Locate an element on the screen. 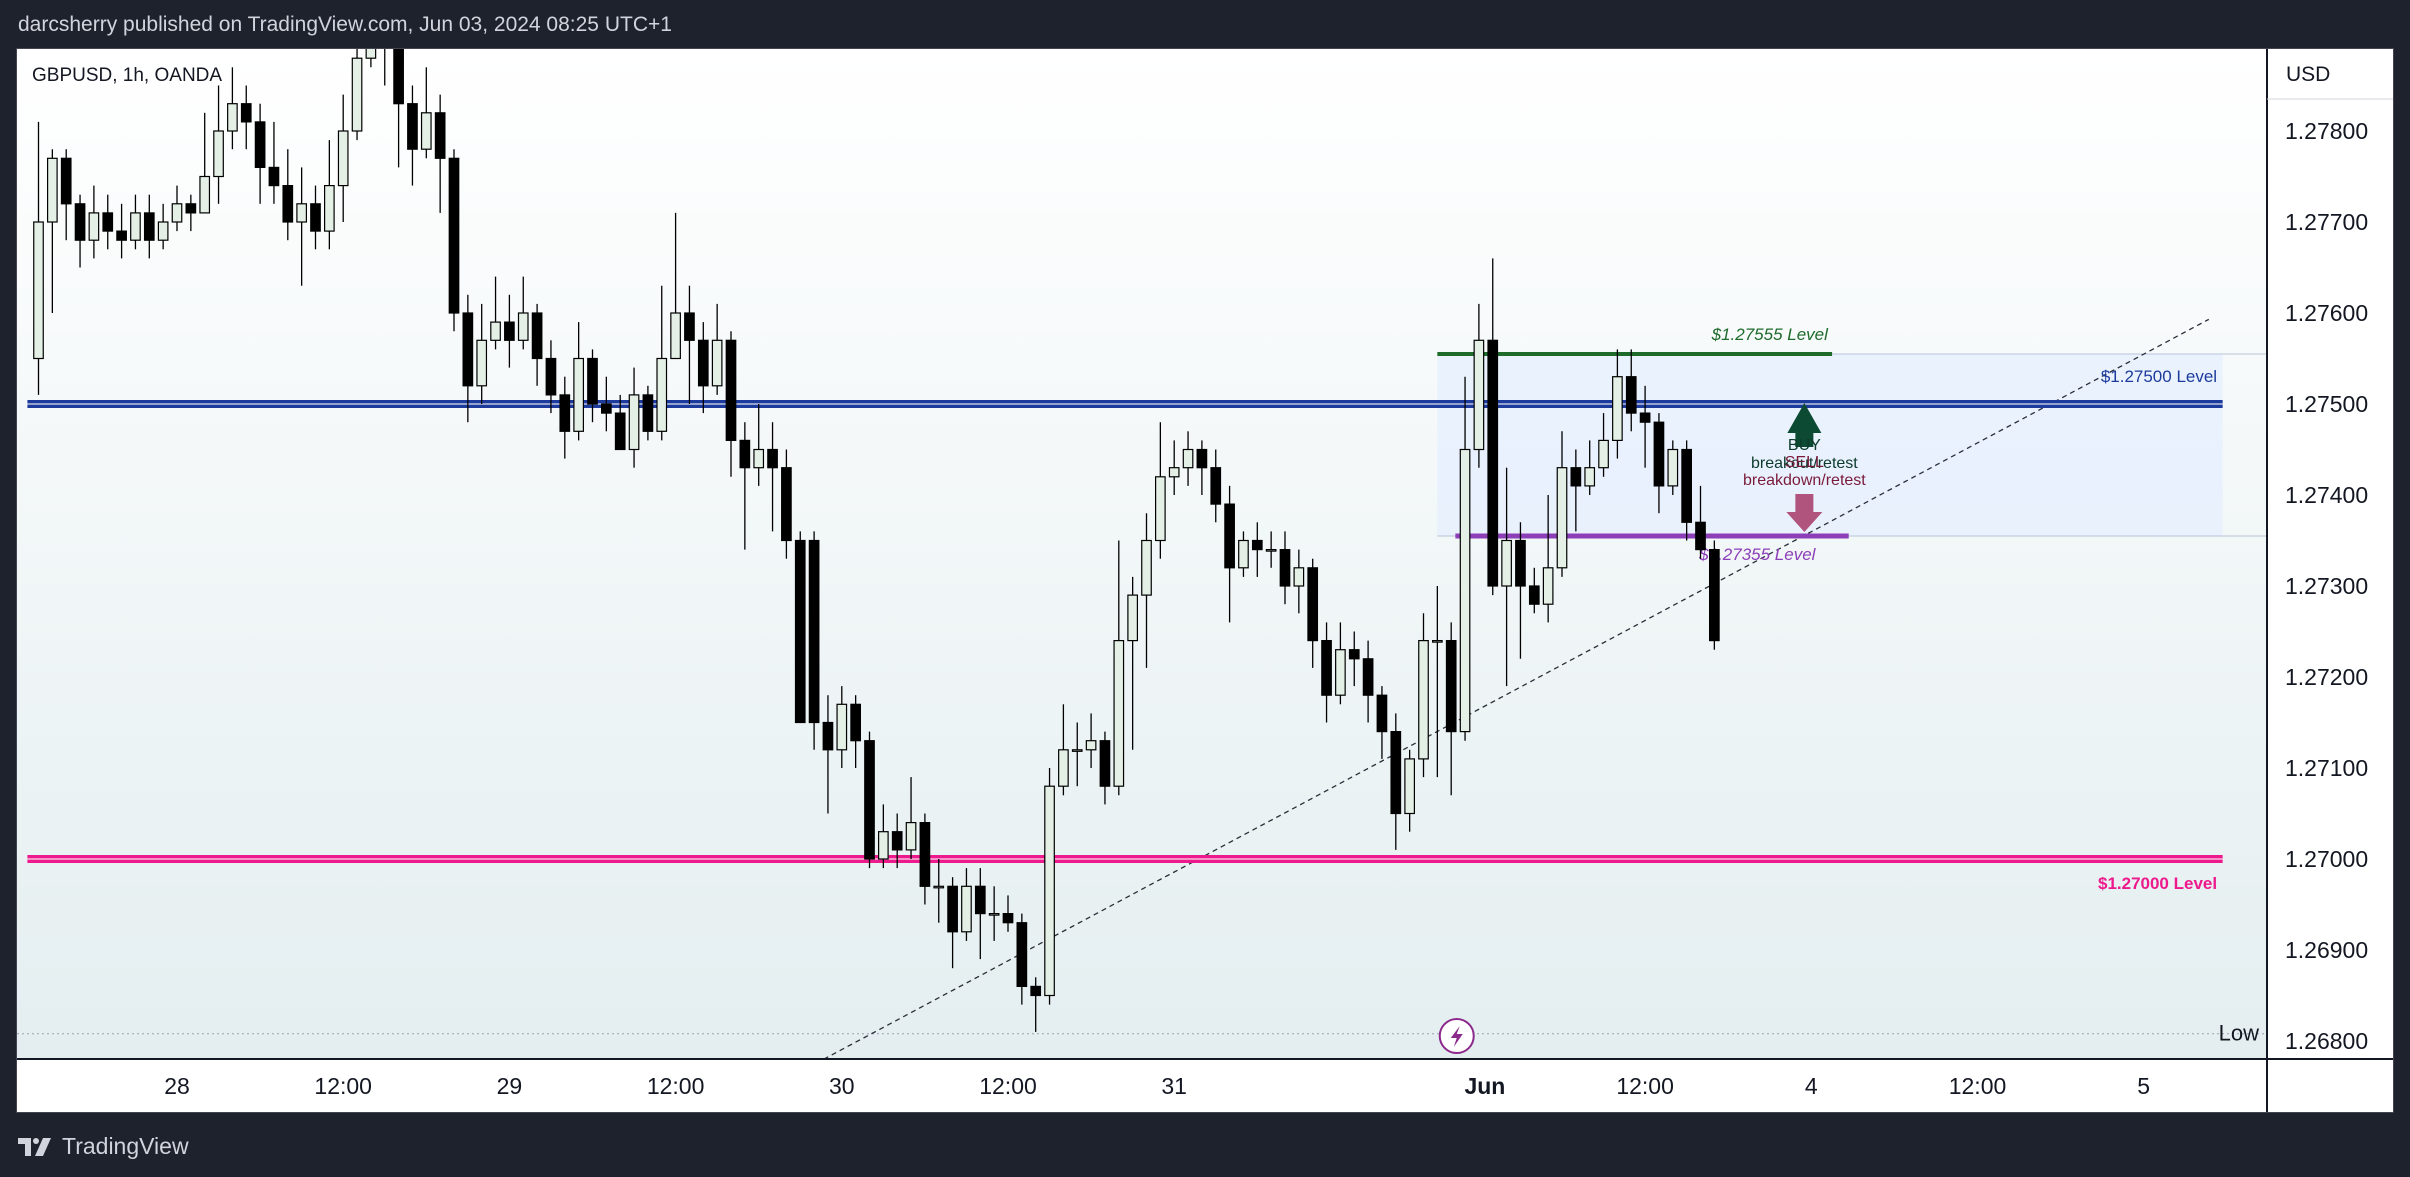  currency-label: USD is located at coordinates (2308, 74).